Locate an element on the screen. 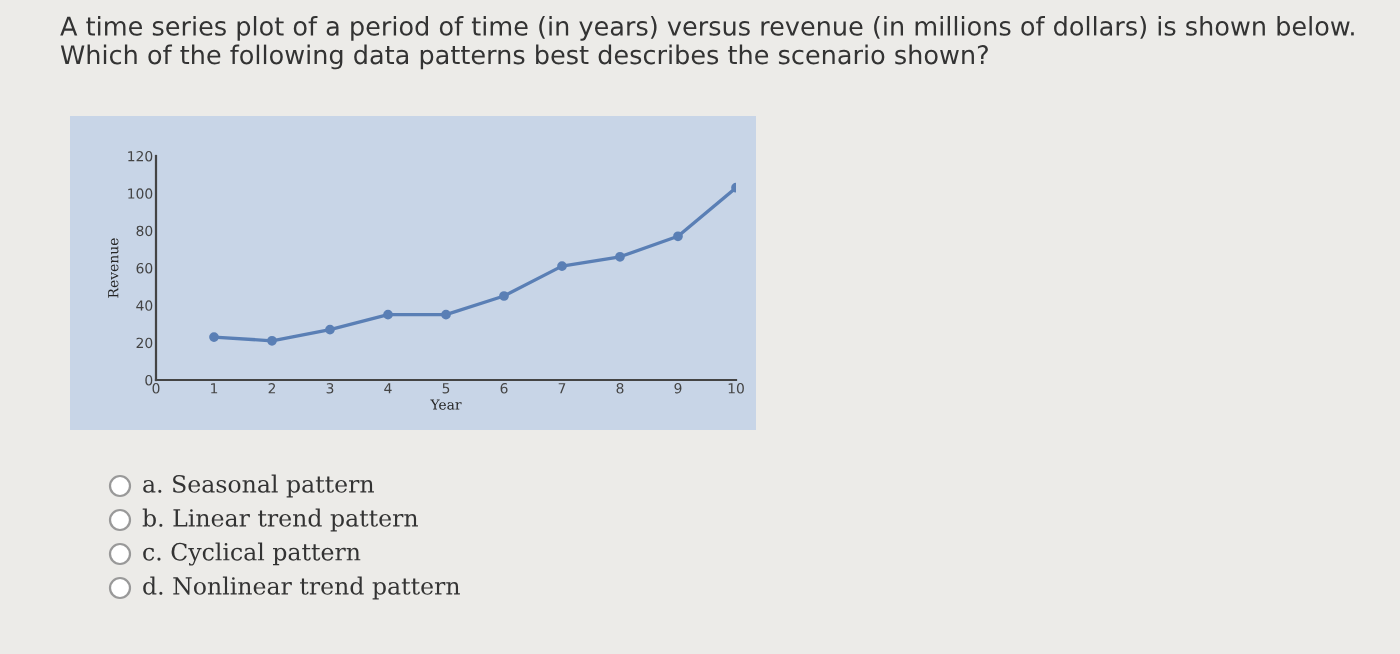 This screenshot has width=1400, height=654. text: d. Nonlinear trend pattern is located at coordinates (301, 588).